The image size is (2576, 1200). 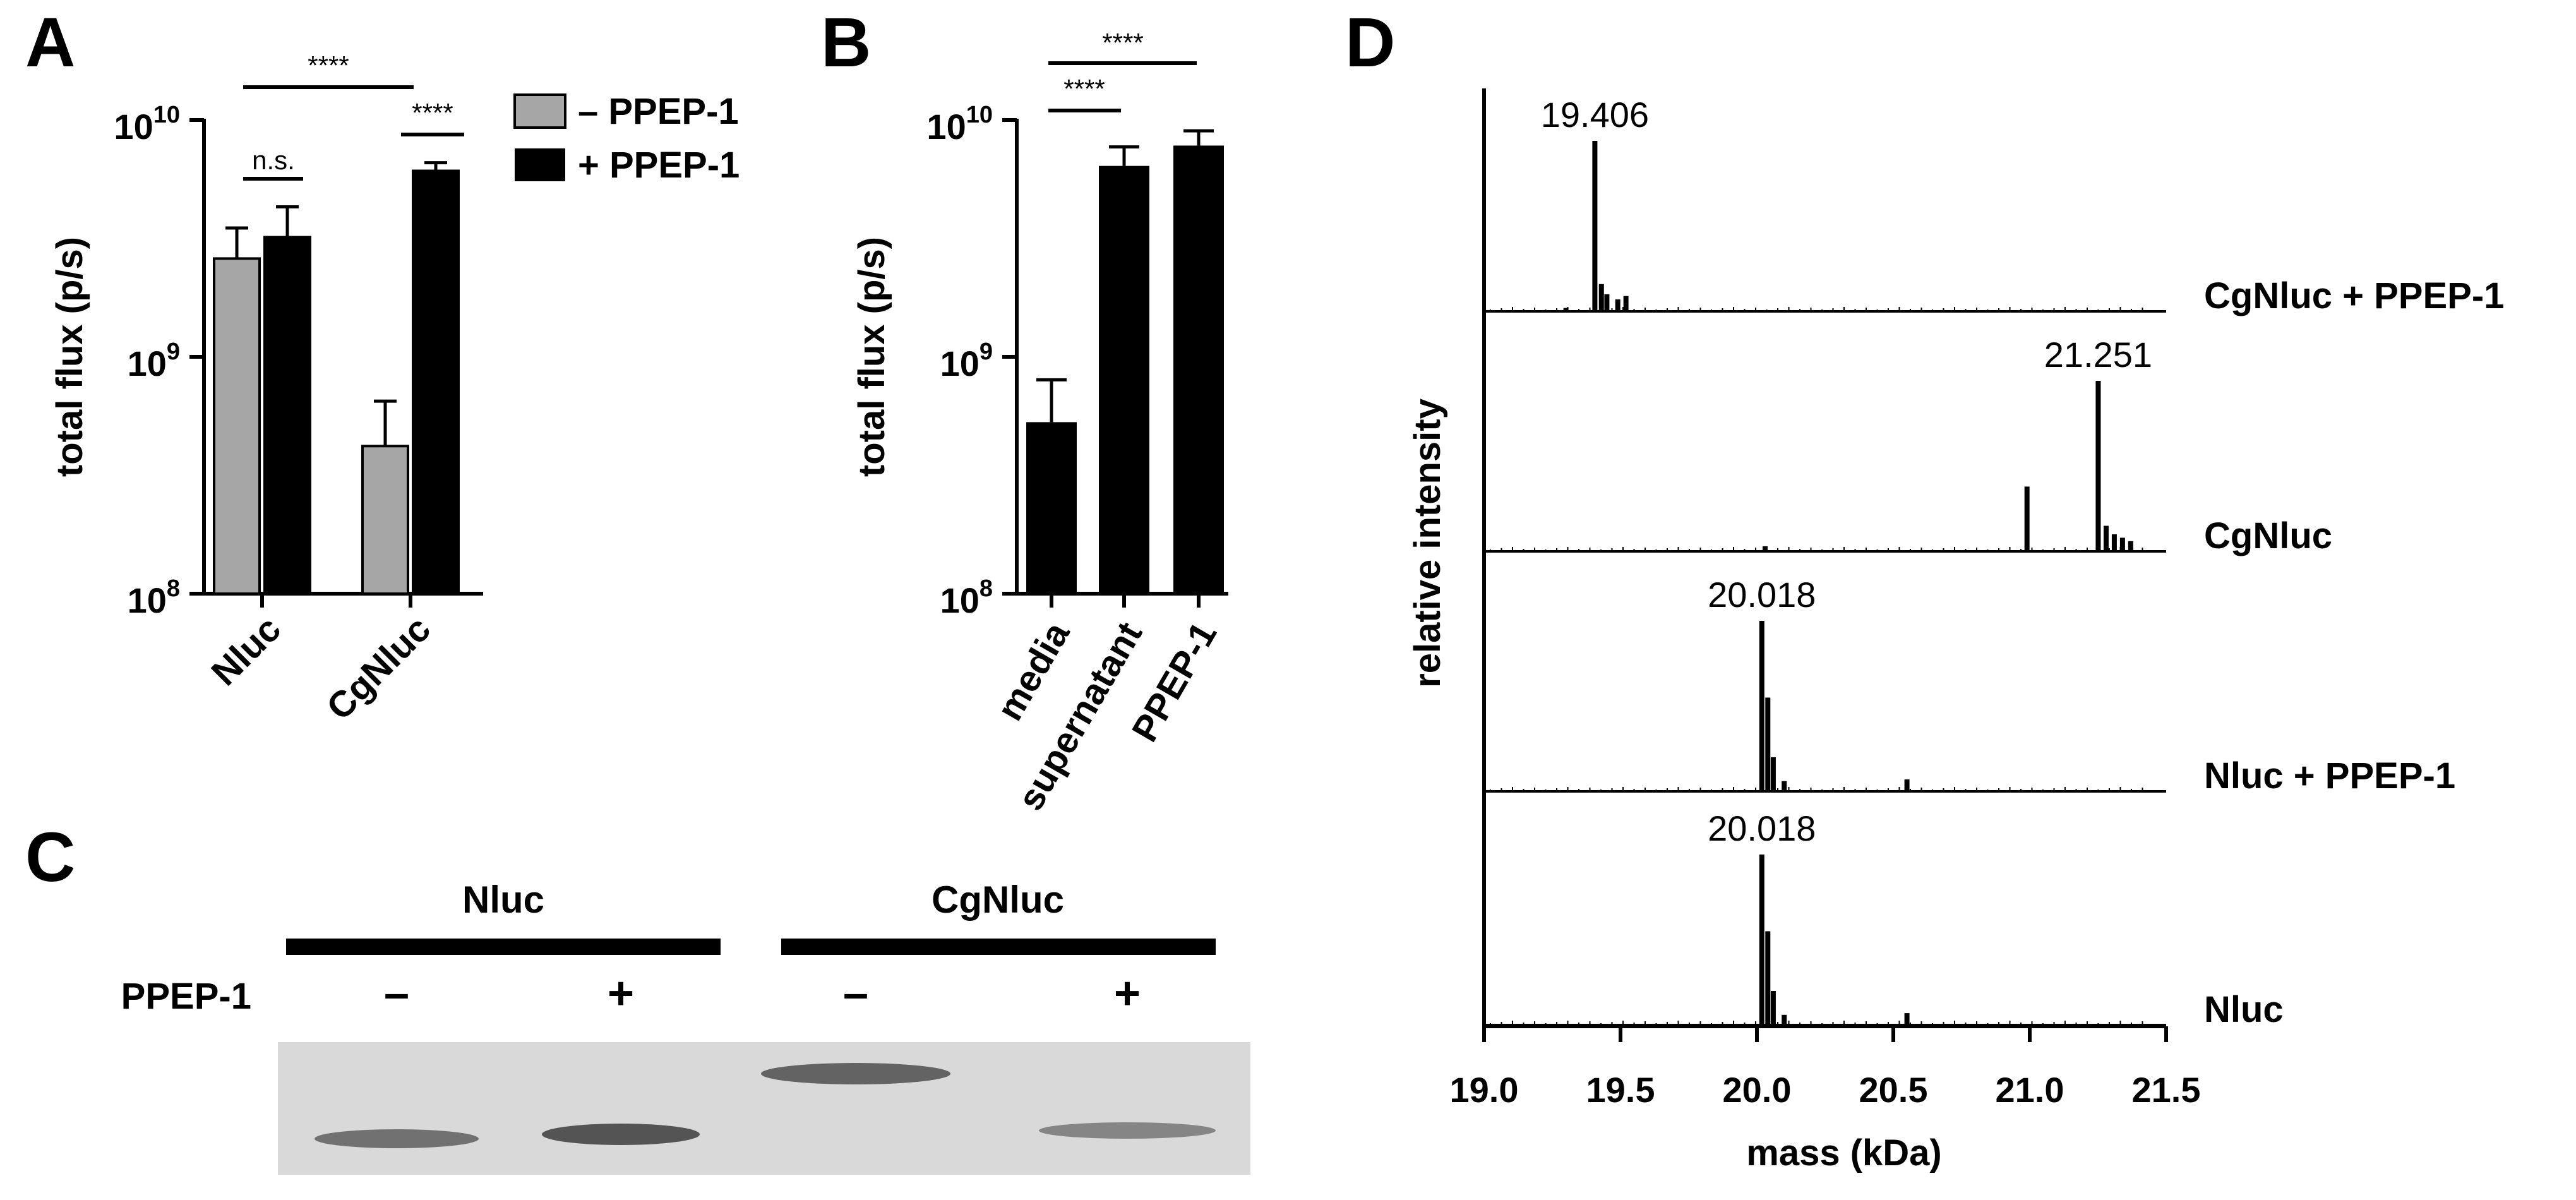 What do you see at coordinates (1757, 1090) in the screenshot?
I see `x-tick-label: 20.0` at bounding box center [1757, 1090].